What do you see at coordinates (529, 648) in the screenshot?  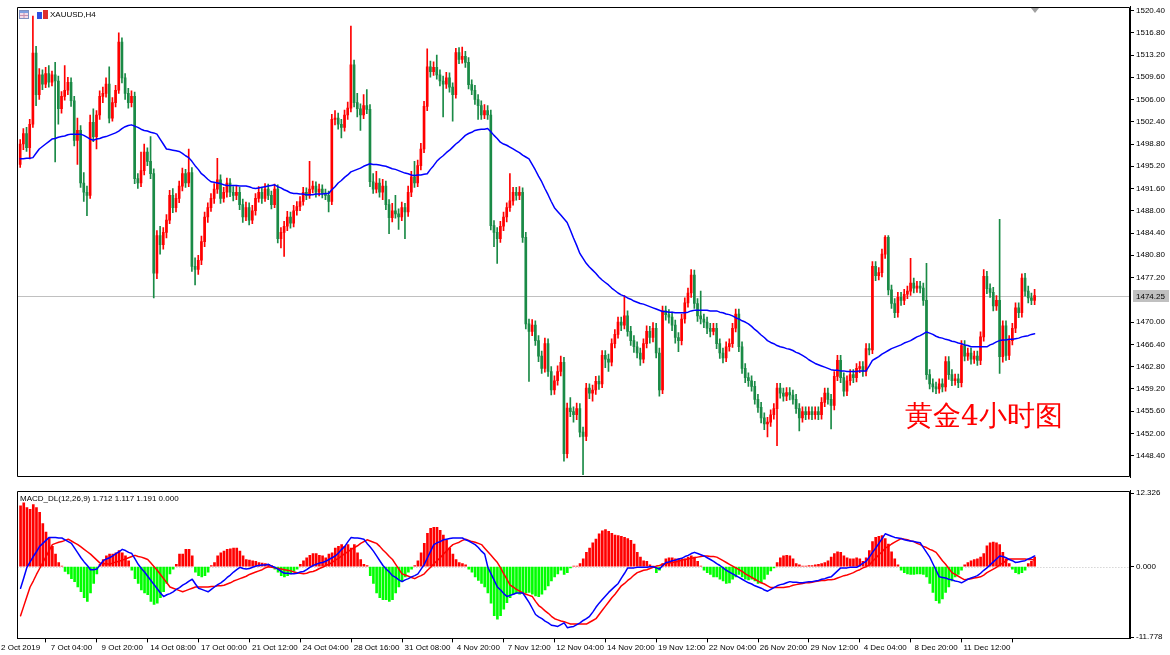 I see `x-tick-label: 7 Nov 12:00` at bounding box center [529, 648].